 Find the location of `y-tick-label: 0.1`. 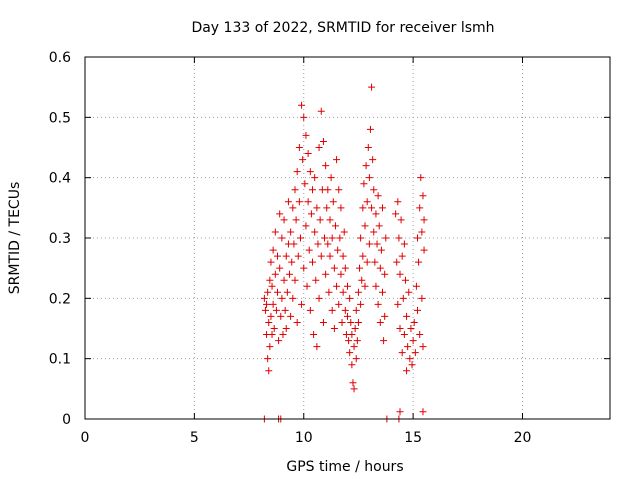

y-tick-label: 0.1 is located at coordinates (60, 360).